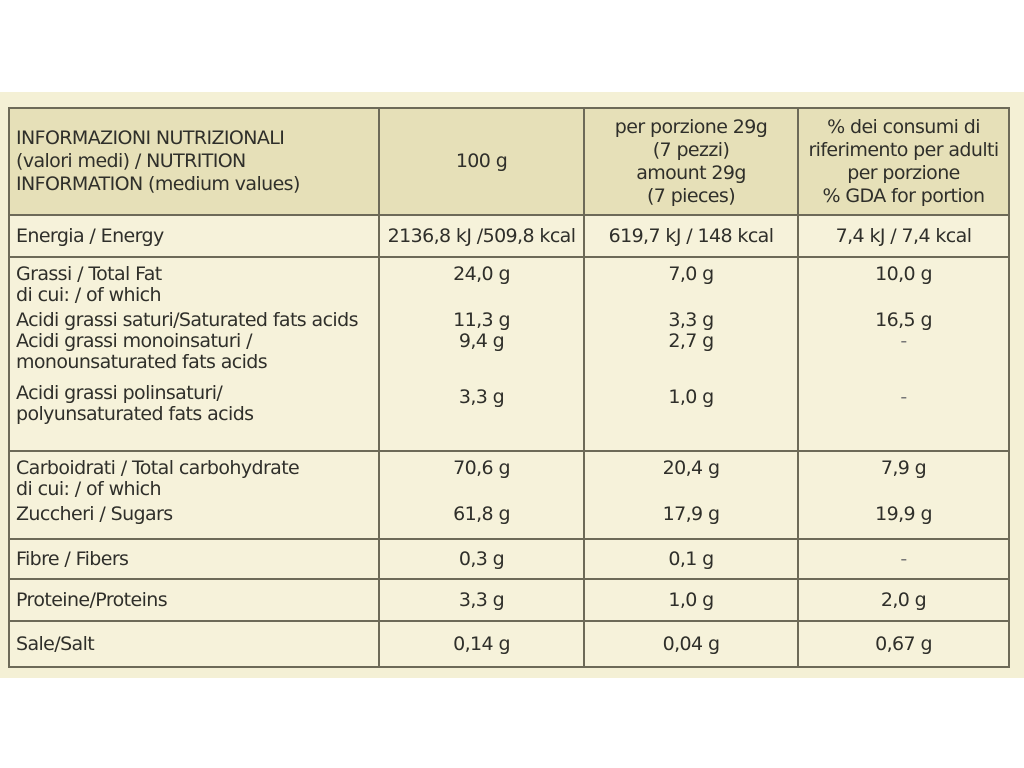  Describe the element at coordinates (481, 495) in the screenshot. I see `carb-per100-values: 70,6 g 61,8 g` at that location.